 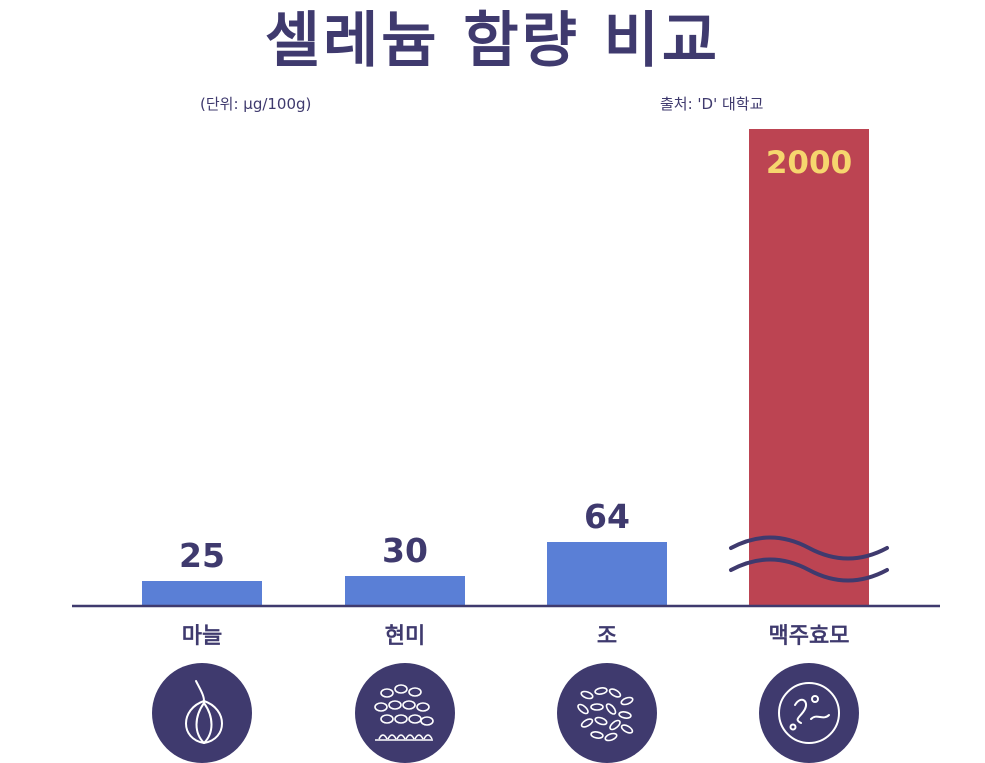 What do you see at coordinates (607, 636) in the screenshot?
I see `category-label: 조` at bounding box center [607, 636].